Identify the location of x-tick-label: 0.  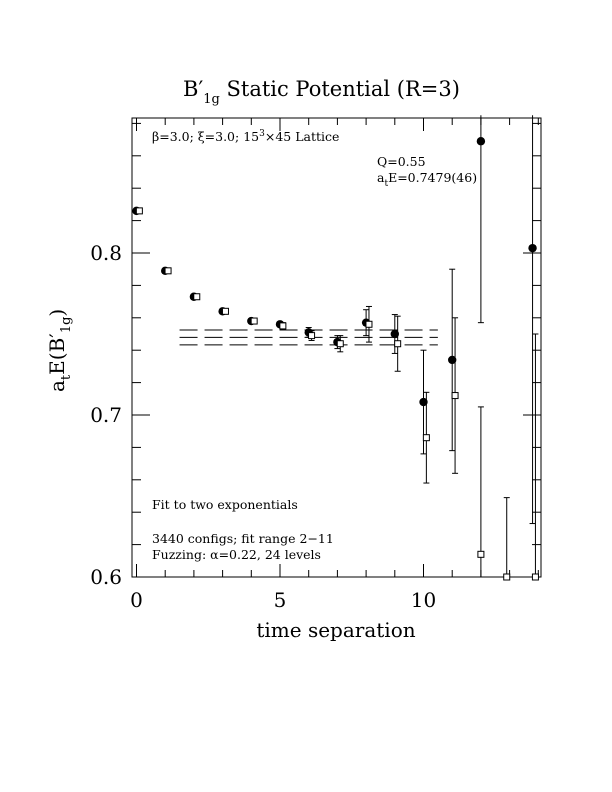
(136, 600).